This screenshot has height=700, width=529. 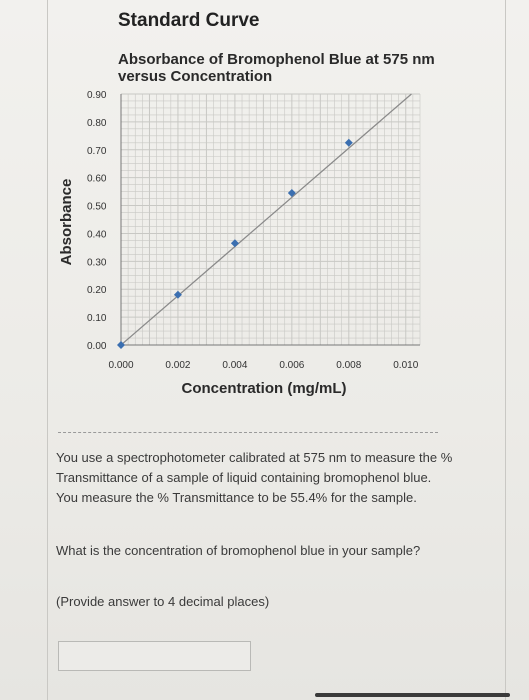 I want to click on y-tick-label: 0.80, so click(x=97, y=123).